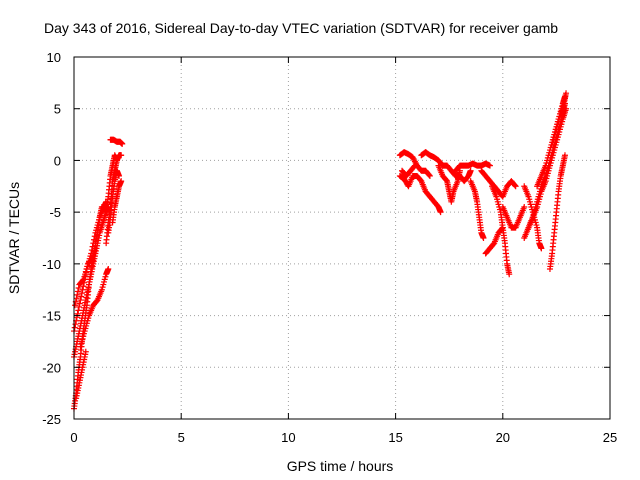 This screenshot has width=640, height=480. What do you see at coordinates (51, 238) in the screenshot?
I see `y-tick-labels: -25 -20 -15 -10 -5 0 5 10` at bounding box center [51, 238].